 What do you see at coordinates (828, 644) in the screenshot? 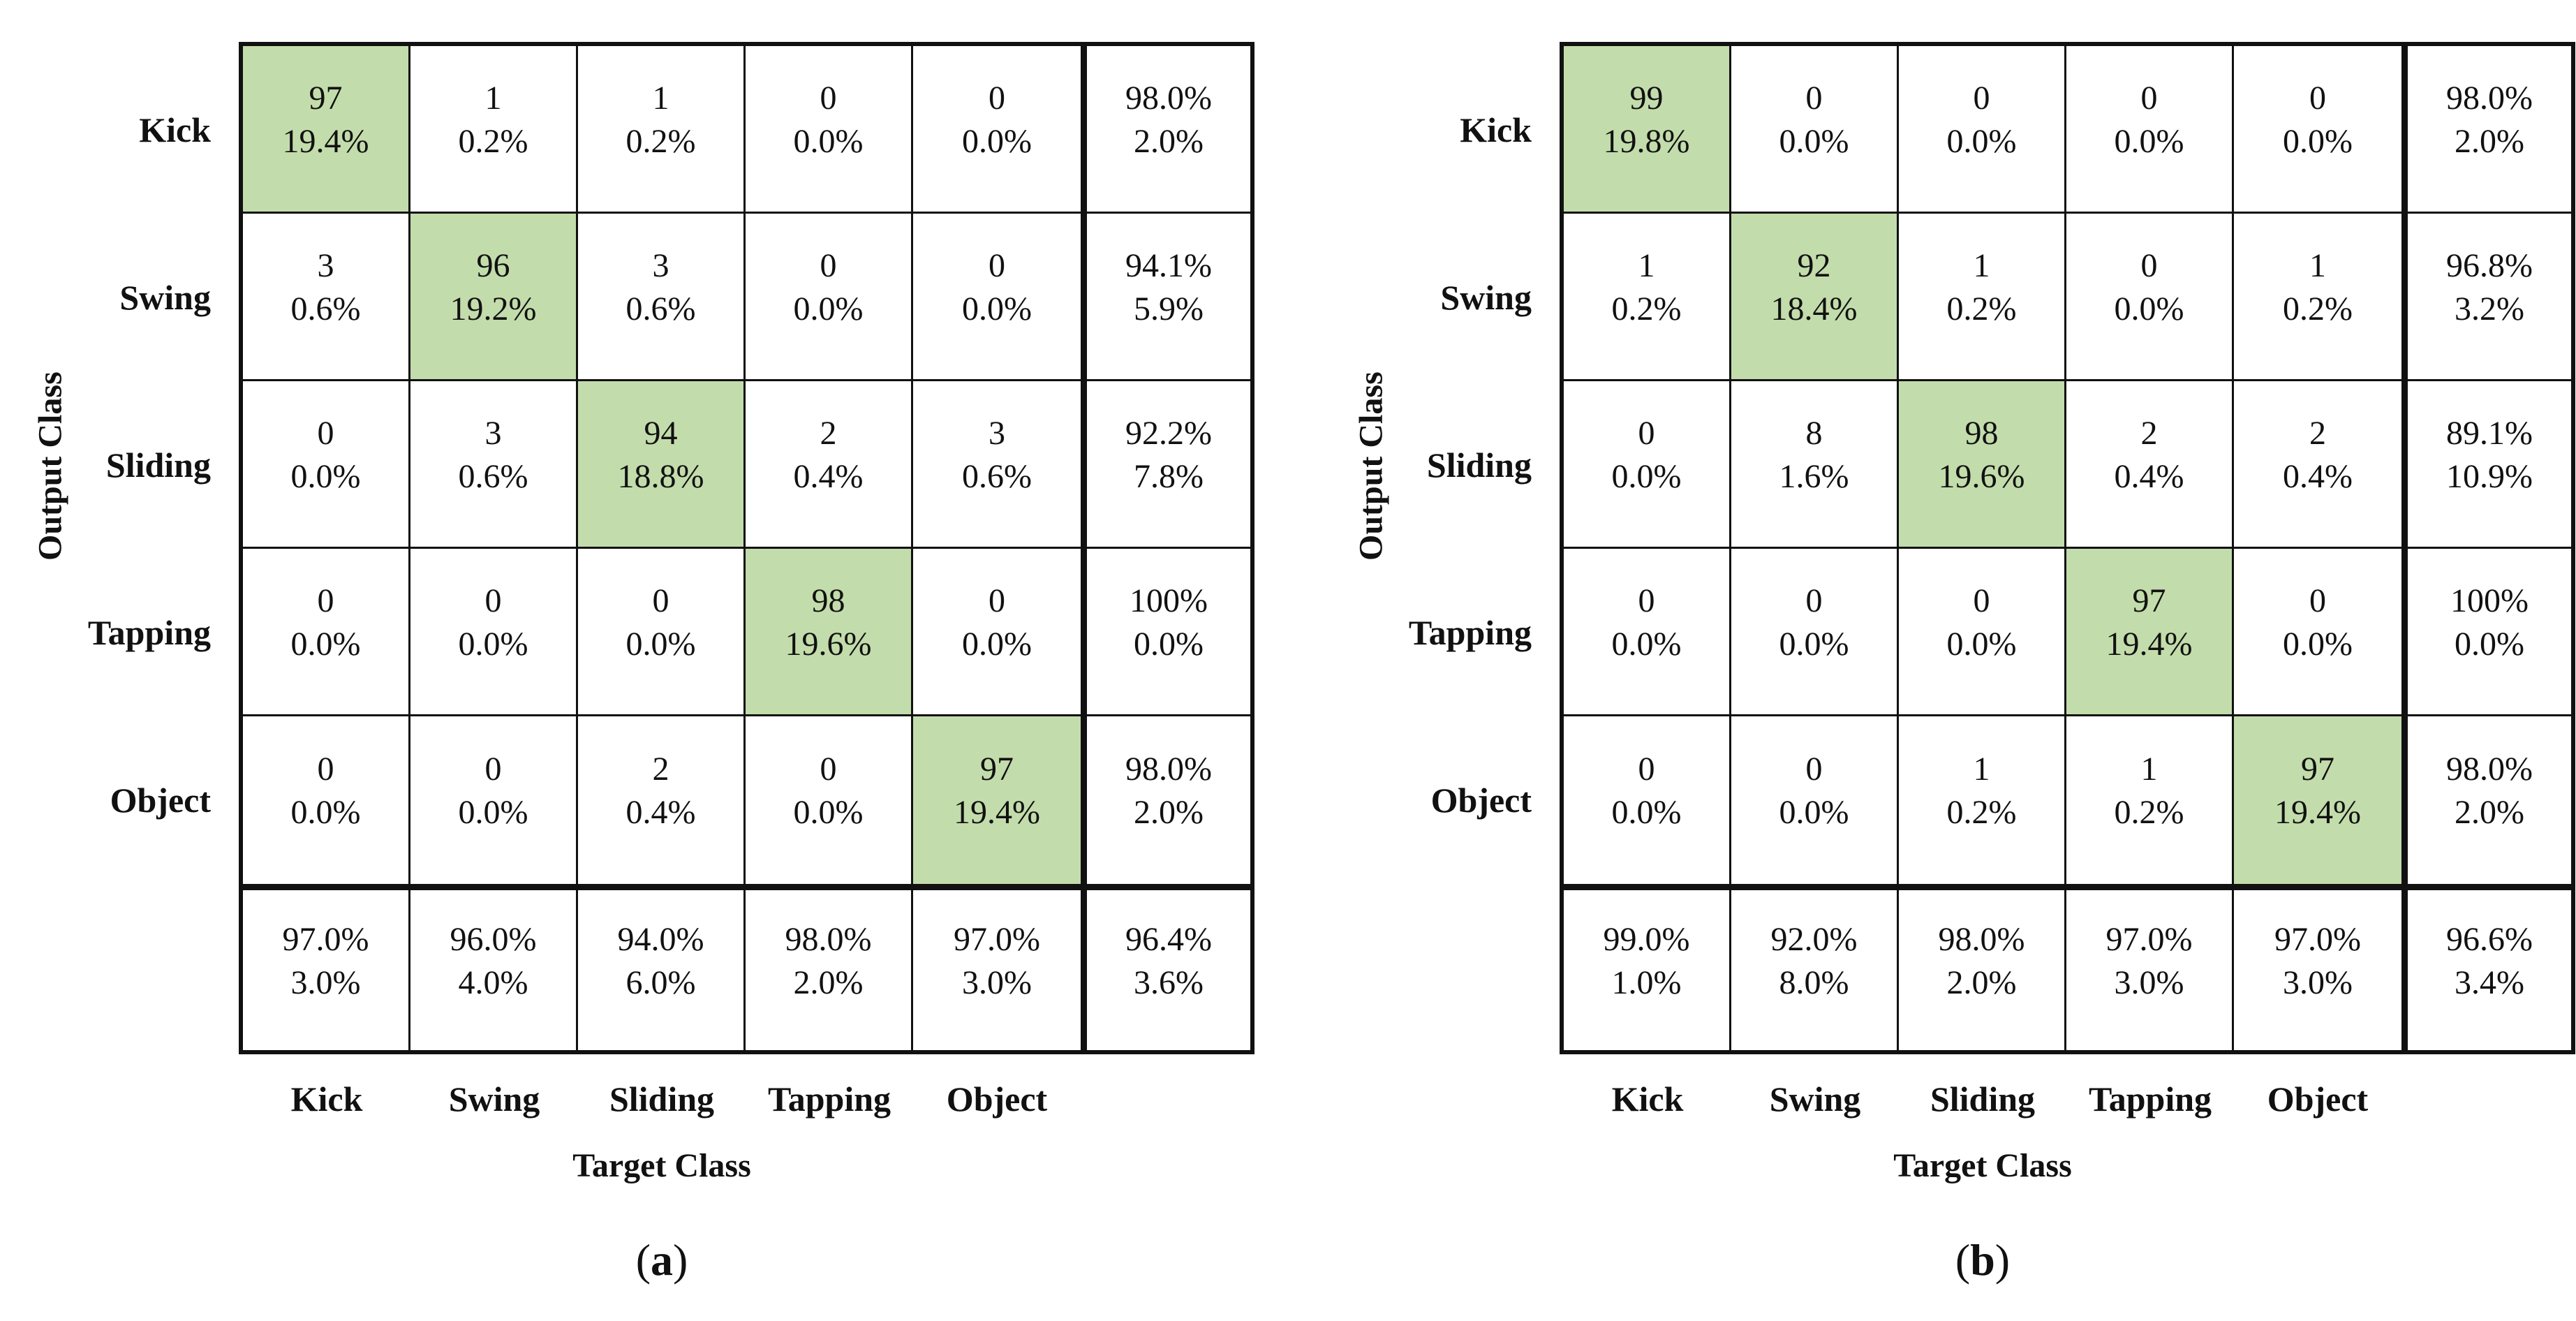
I see `cell-percent: 19.6%` at bounding box center [828, 644].